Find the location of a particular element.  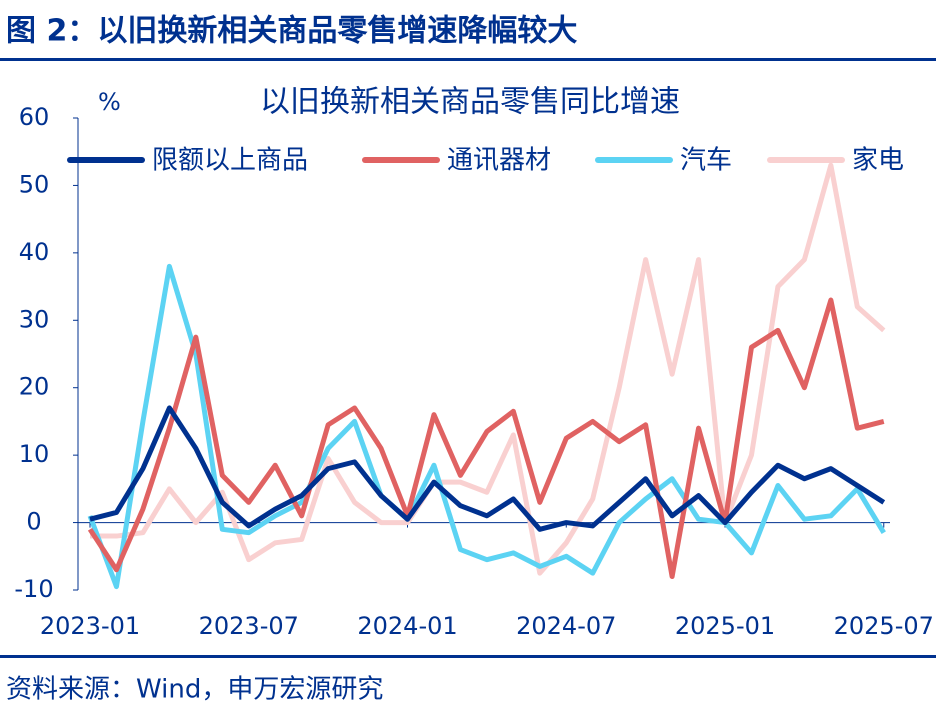

y-tick-label: 0 is located at coordinates (33, 522).